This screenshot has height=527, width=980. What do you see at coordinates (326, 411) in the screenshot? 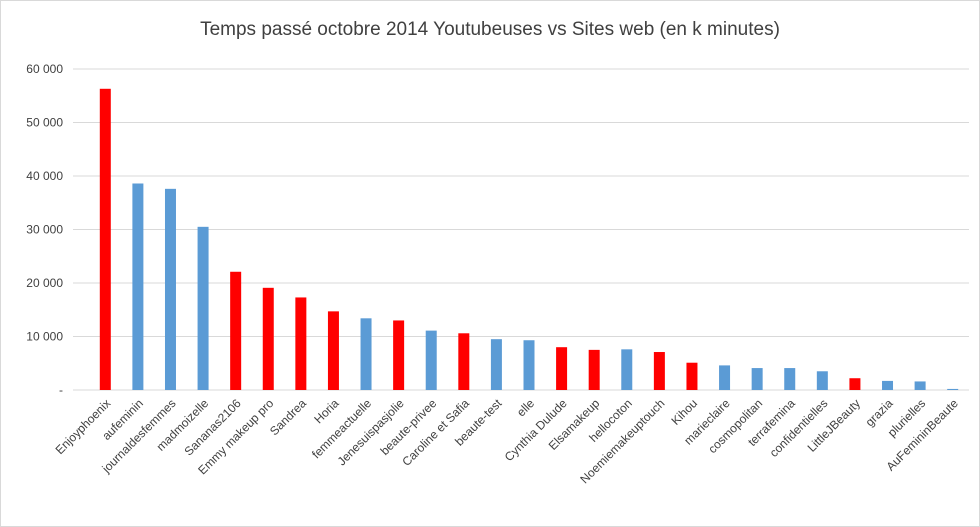
I see `x-tick-label: Horia` at bounding box center [326, 411].